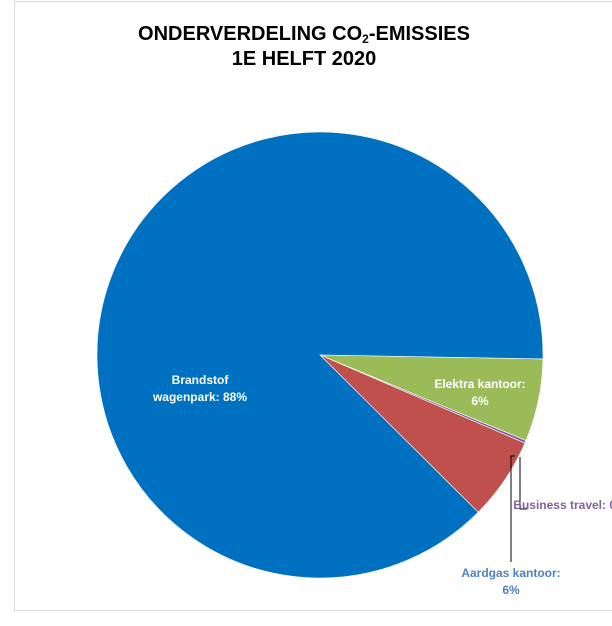 The width and height of the screenshot is (612, 626). What do you see at coordinates (510, 581) in the screenshot?
I see `data-label-aardgas-kantoor: Aardgas kantoor: 6%` at bounding box center [510, 581].